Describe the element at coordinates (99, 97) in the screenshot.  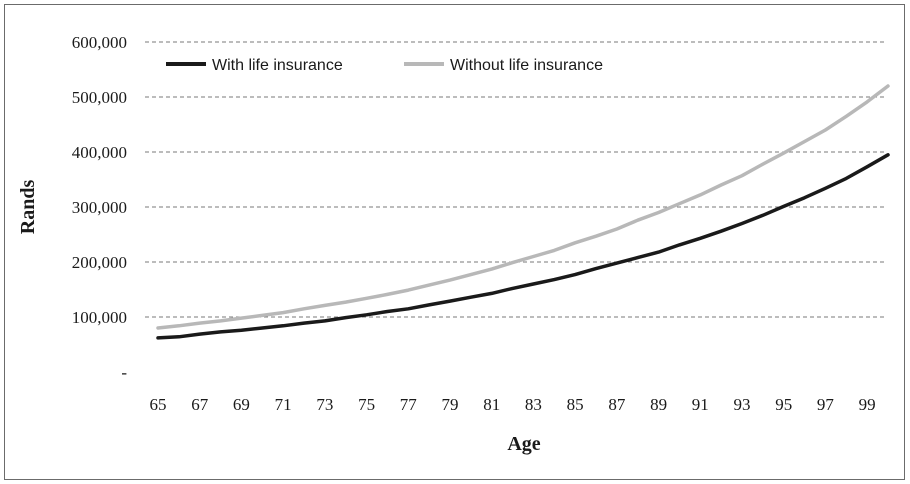
I see `y-tick-label: 500,000` at that location.